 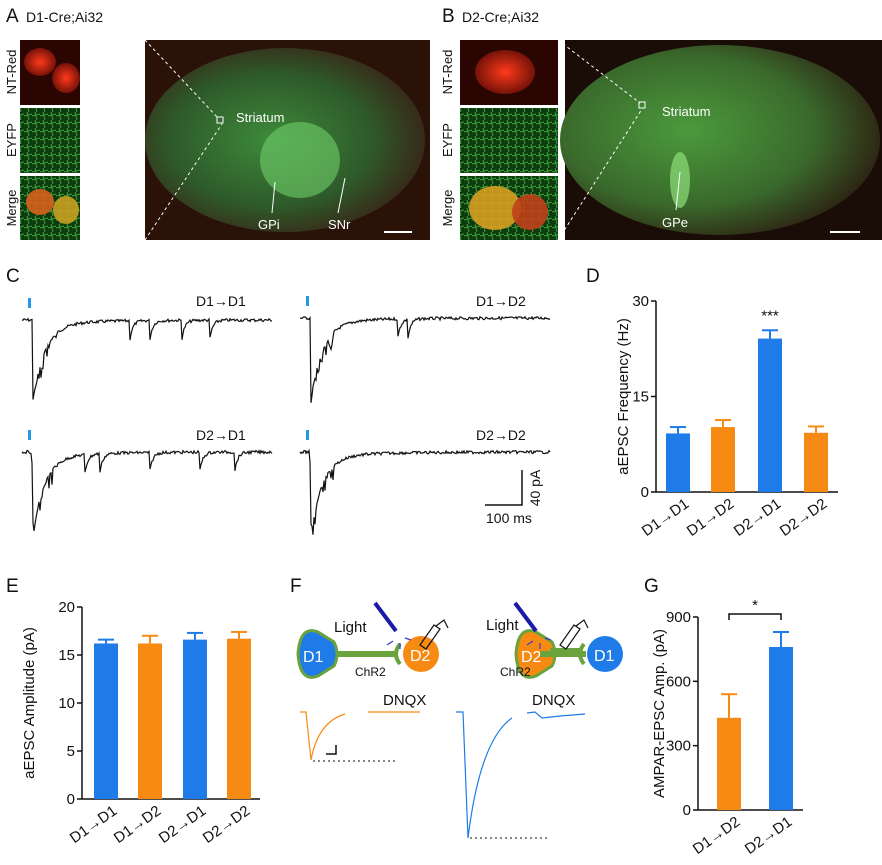 I want to click on trace-label: D1→D2, so click(x=501, y=301).